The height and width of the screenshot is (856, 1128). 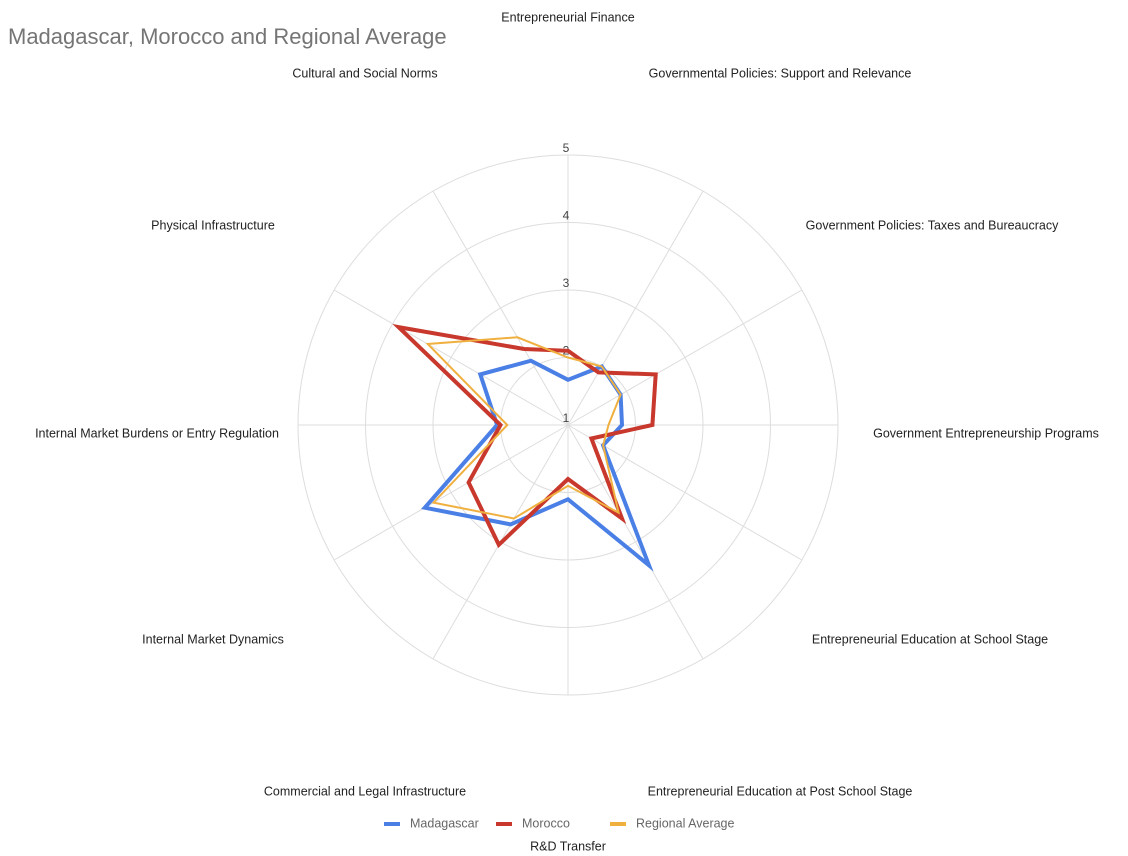 I want to click on category-label: Entrepreneurial Finance, so click(x=567, y=17).